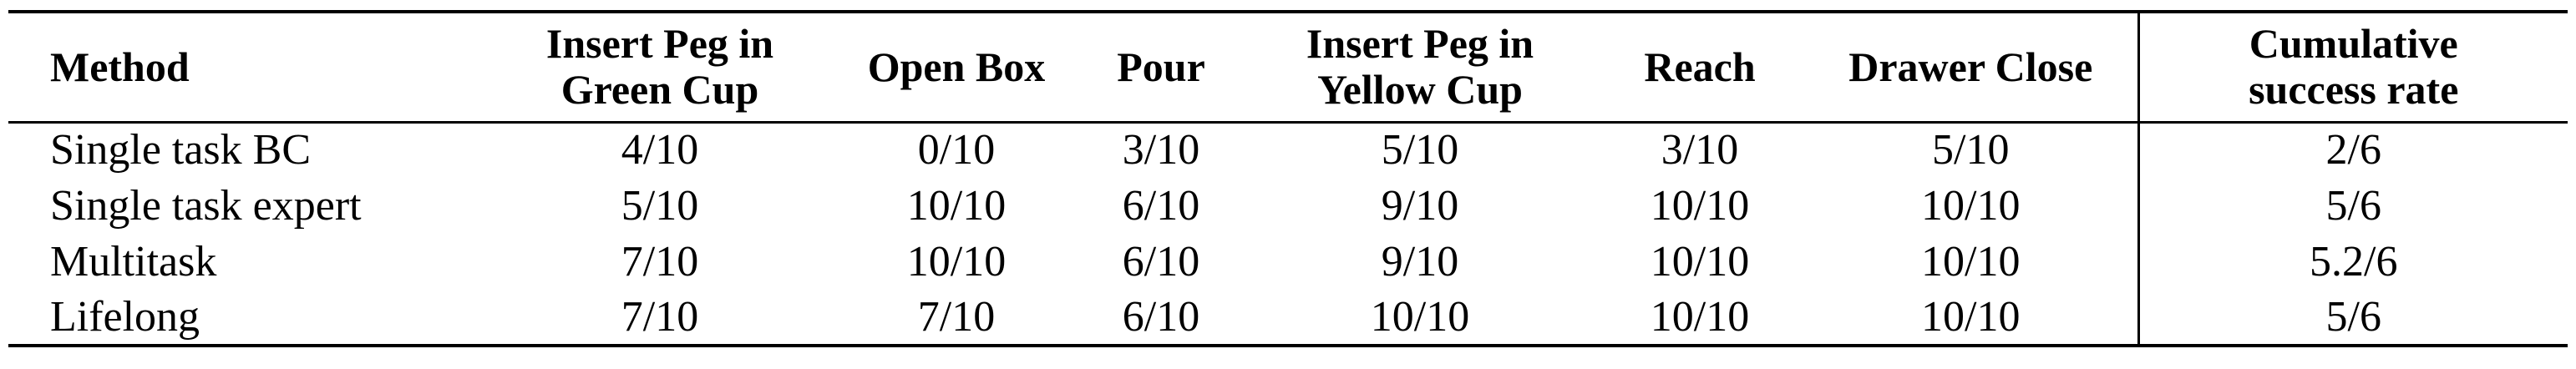 This screenshot has width=2576, height=369. Describe the element at coordinates (2353, 44) in the screenshot. I see `header-line: Cumulative` at that location.